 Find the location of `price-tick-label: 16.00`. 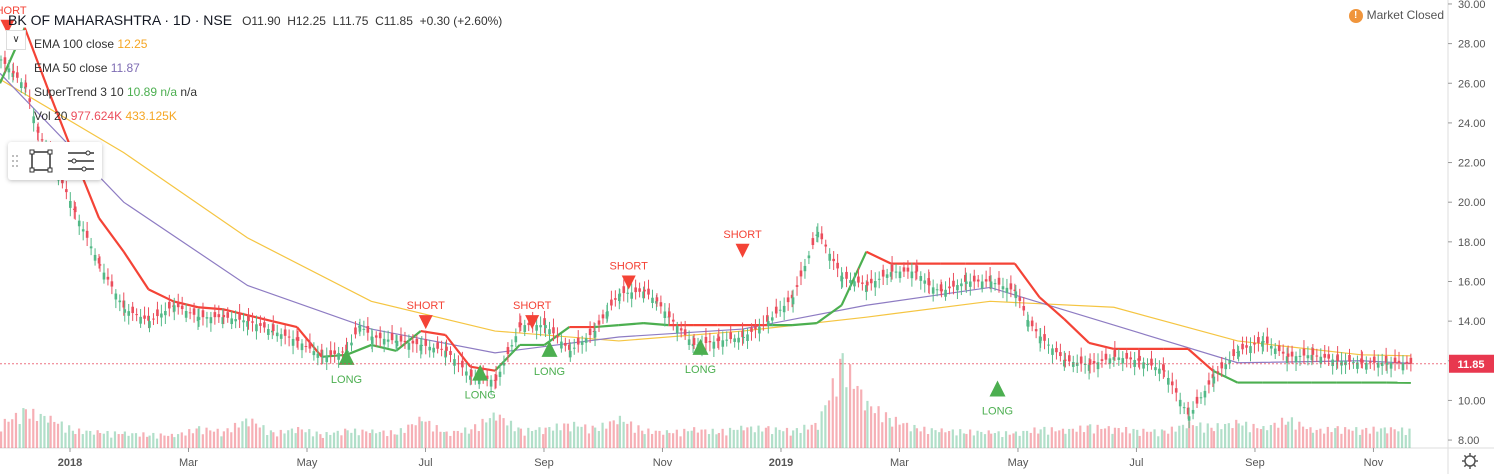

price-tick-label: 16.00 is located at coordinates (1472, 282).